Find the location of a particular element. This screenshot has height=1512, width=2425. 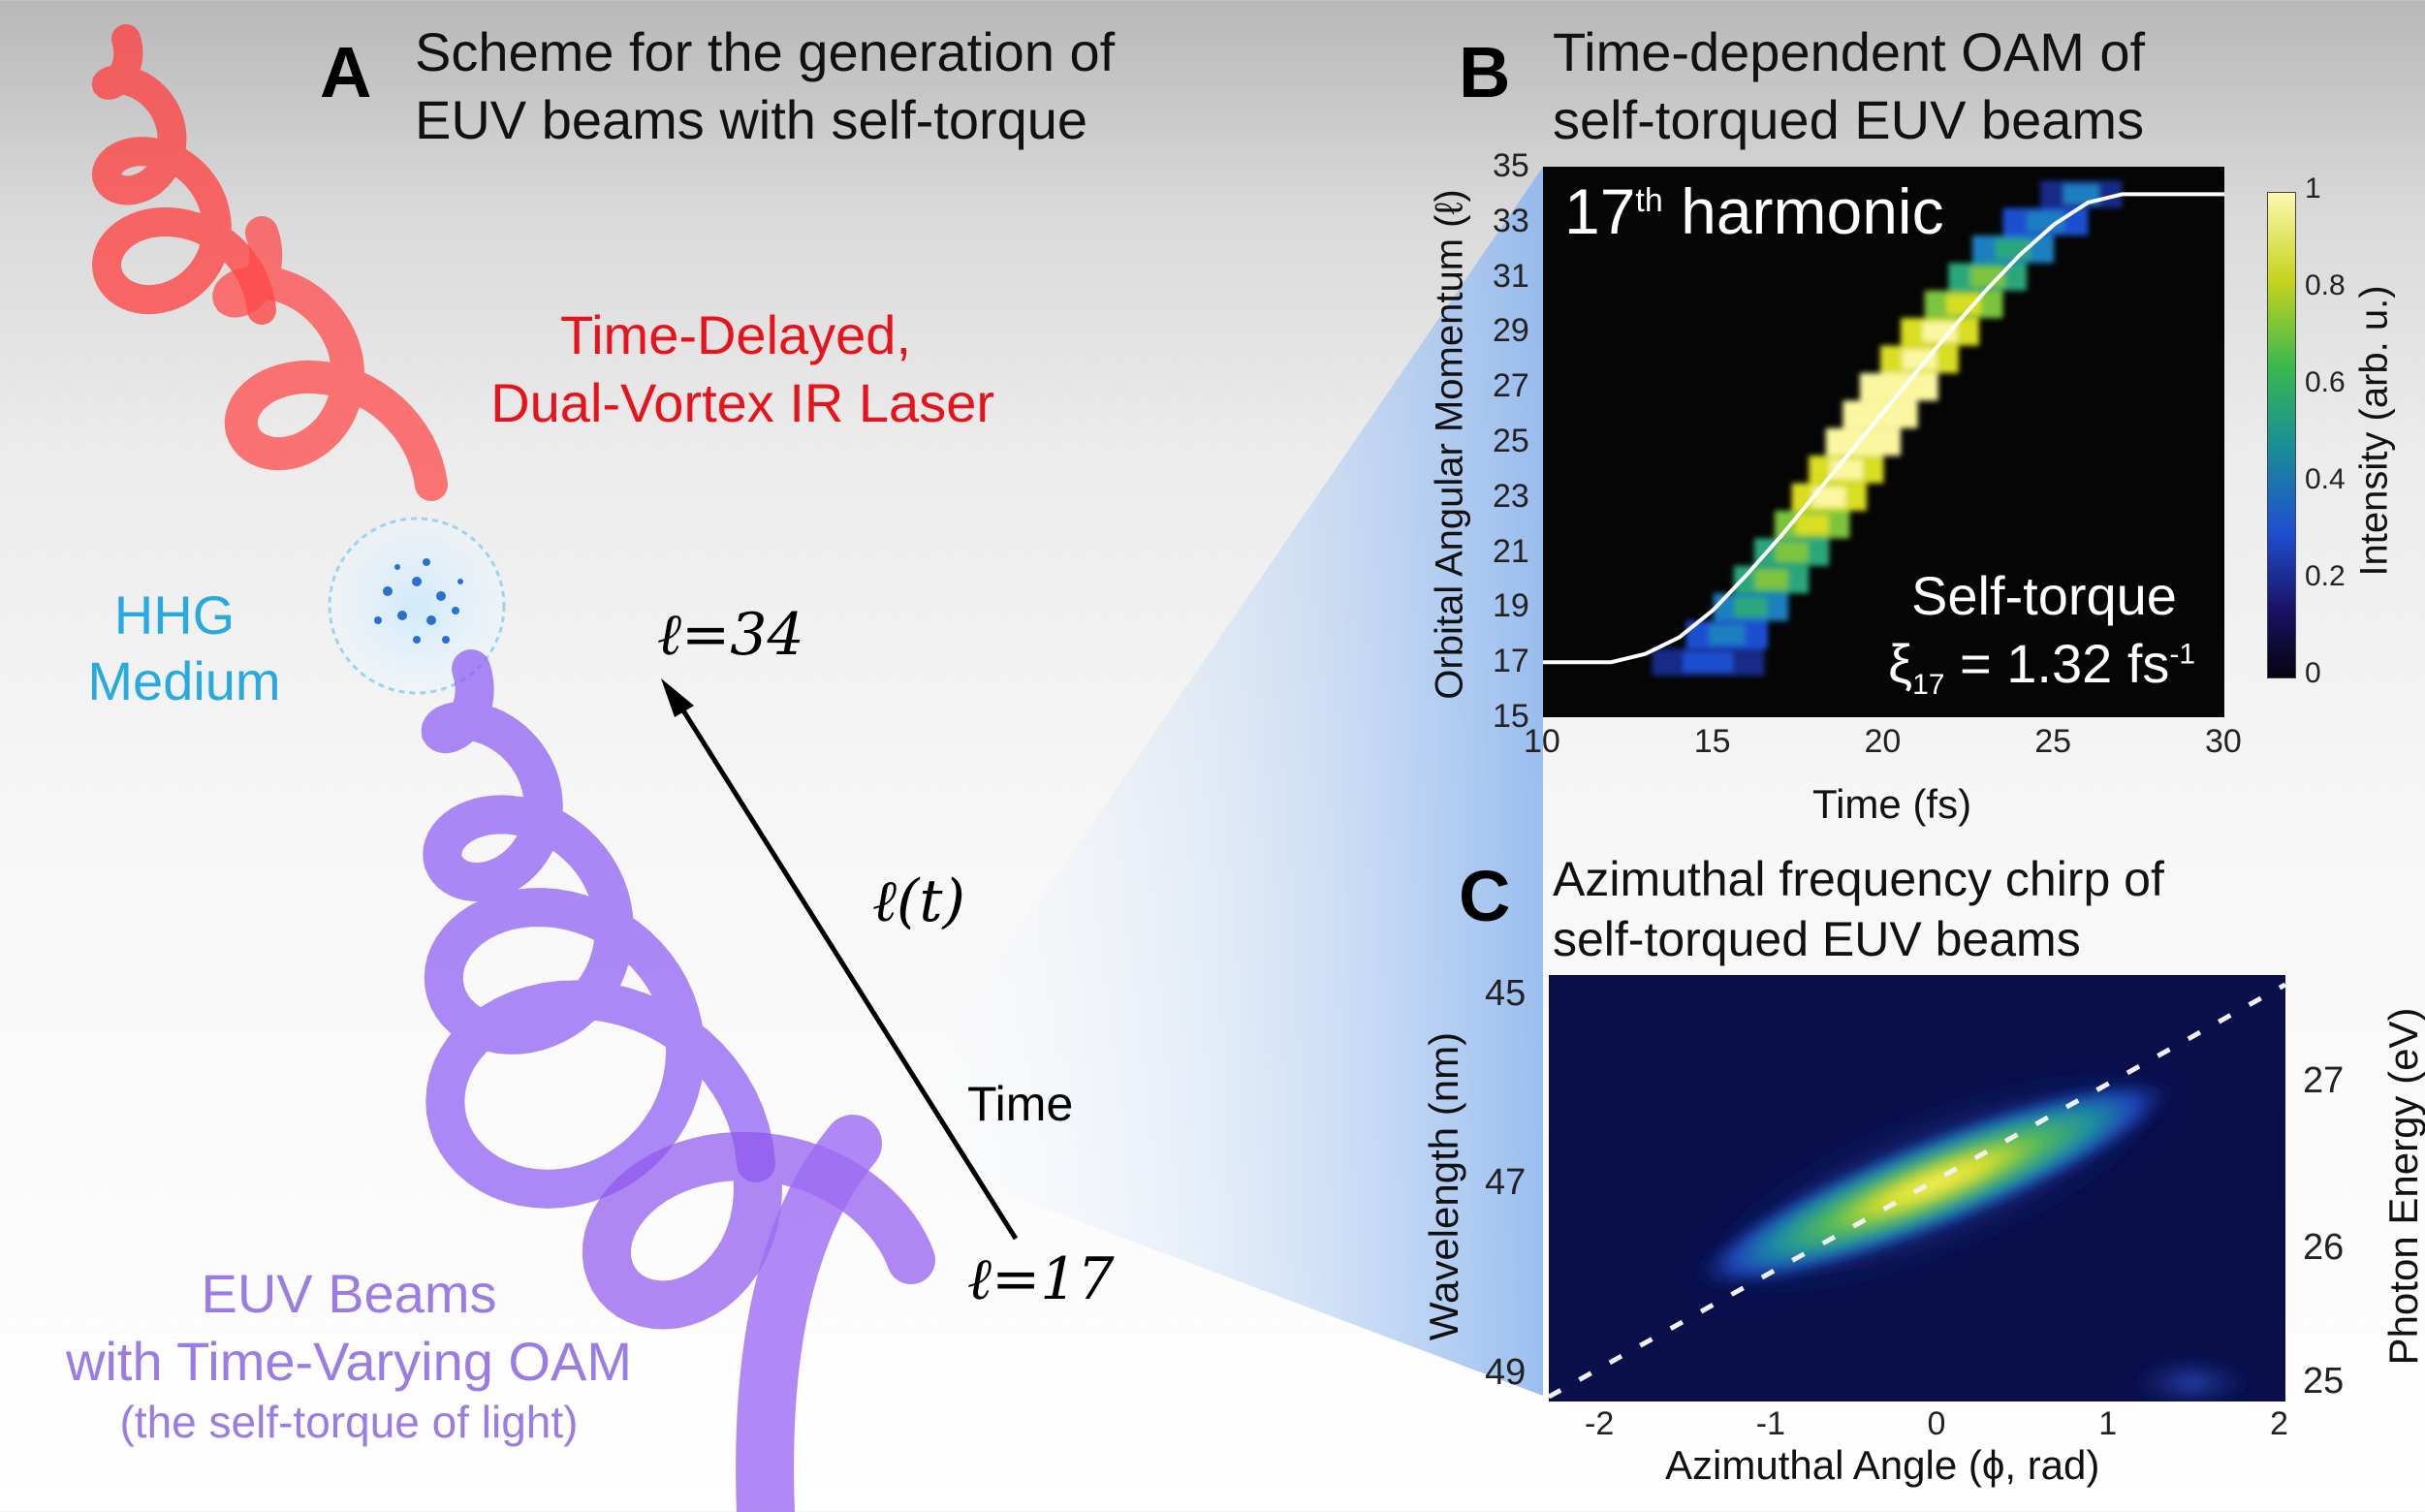

oam-heatmap-svg is located at coordinates (1884, 429).